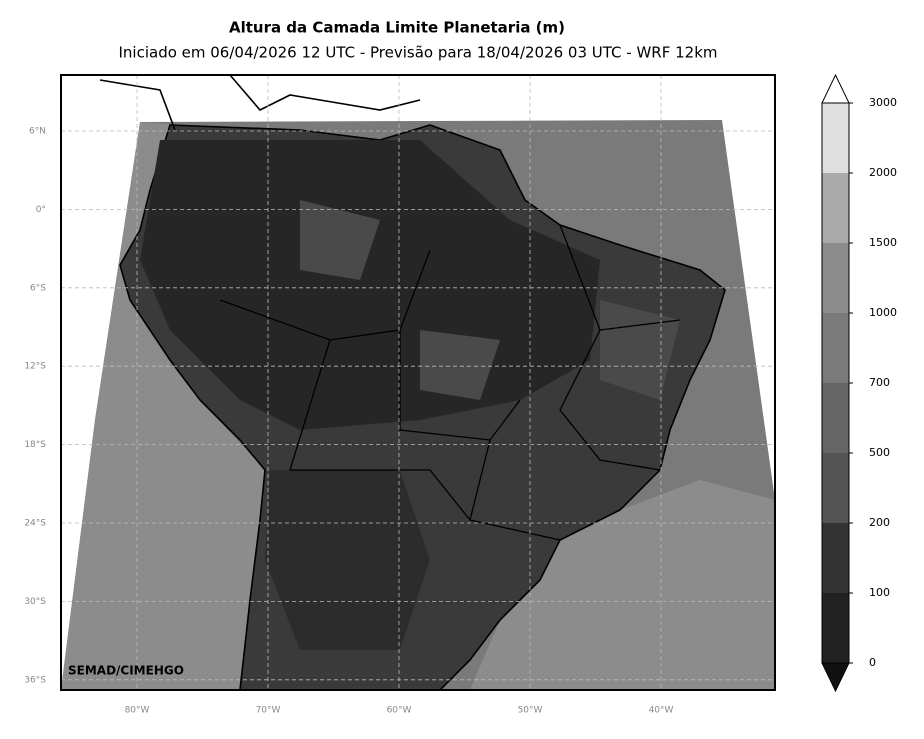 The height and width of the screenshot is (739, 924). Describe the element at coordinates (872, 662) in the screenshot. I see `colorbar-label: 0` at that location.